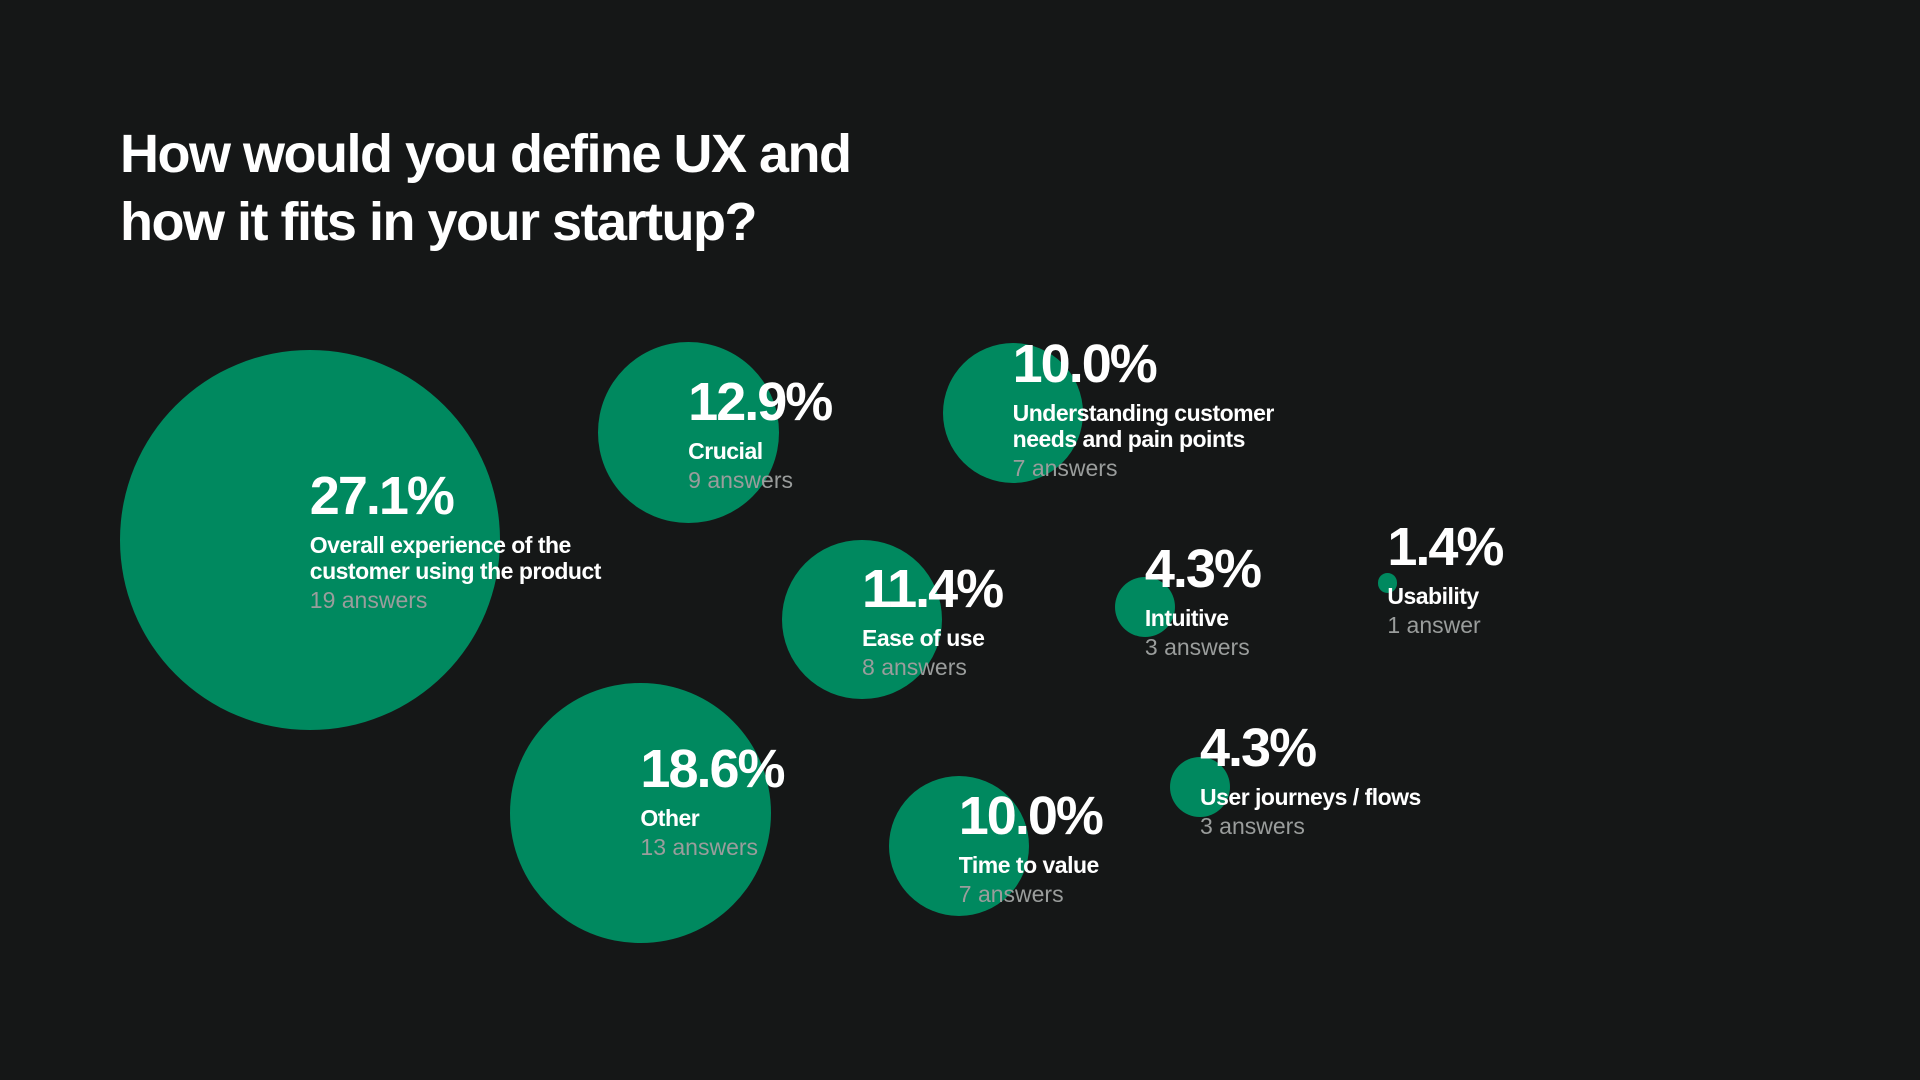 The width and height of the screenshot is (1920, 1080). What do you see at coordinates (1300, 600) in the screenshot?
I see `bubble-label: 4.3% Intuitive 3 answers` at bounding box center [1300, 600].